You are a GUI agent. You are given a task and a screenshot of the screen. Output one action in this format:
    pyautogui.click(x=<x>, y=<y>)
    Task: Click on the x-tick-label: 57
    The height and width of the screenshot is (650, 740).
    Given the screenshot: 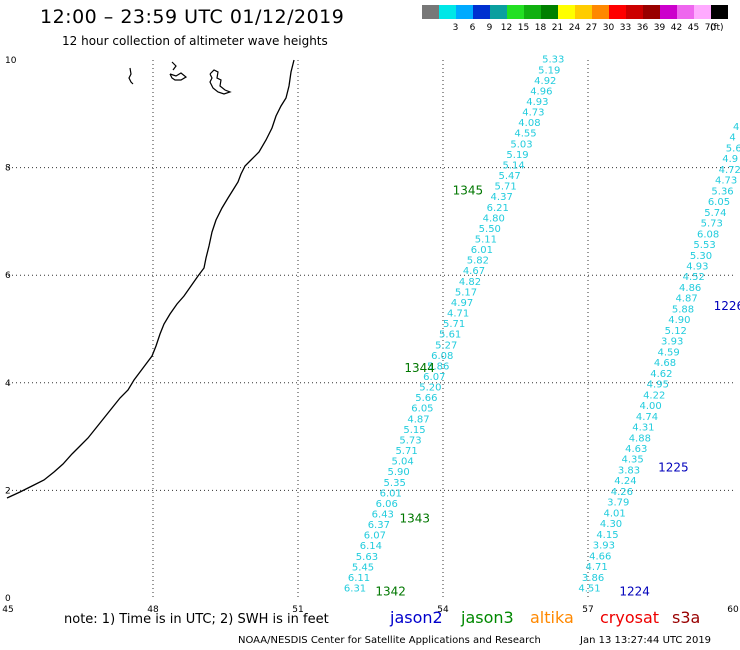 What is the action you would take?
    pyautogui.click(x=587, y=610)
    